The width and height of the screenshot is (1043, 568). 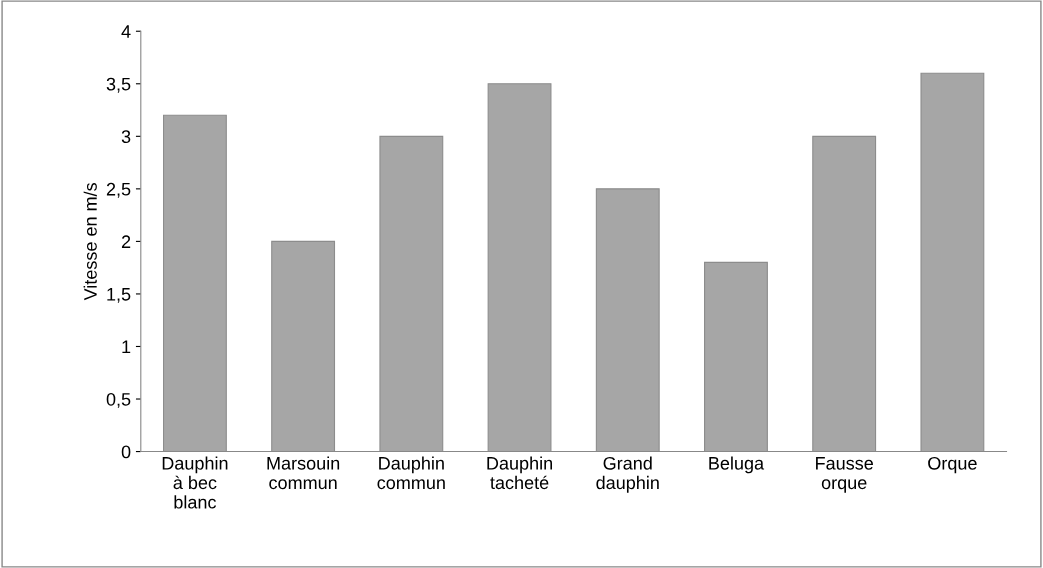 I want to click on y-tick-label: 1,5, so click(x=119, y=295).